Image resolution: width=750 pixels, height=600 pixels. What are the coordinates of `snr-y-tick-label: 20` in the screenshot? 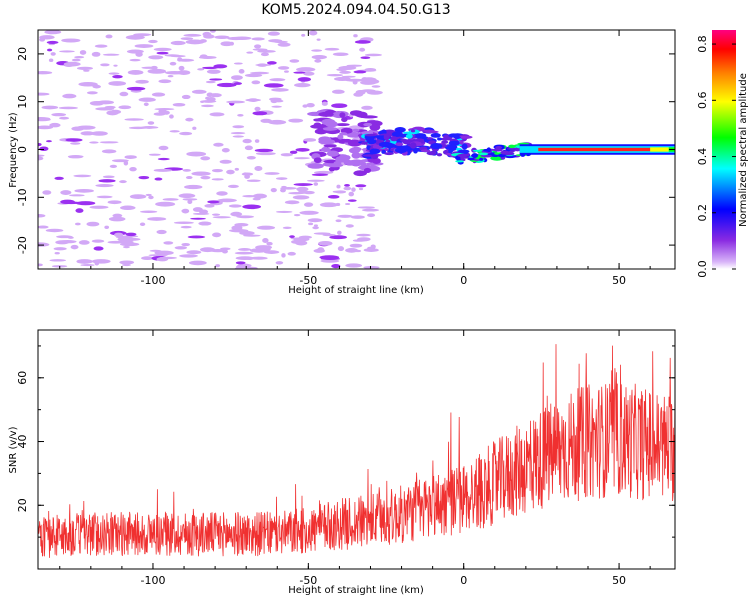 It's located at (22, 505).